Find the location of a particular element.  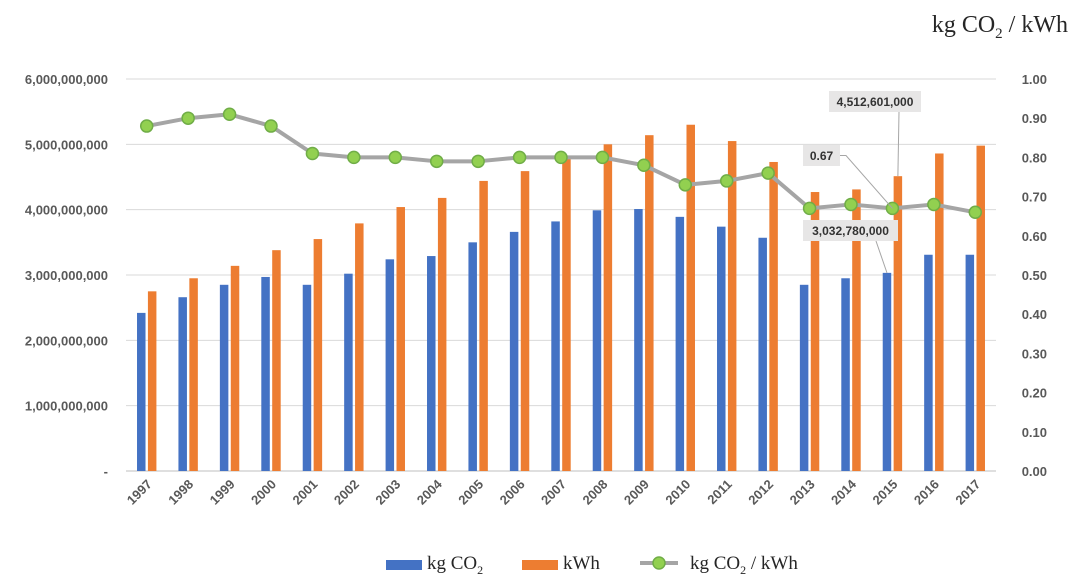

right-tick-label: 0.00 is located at coordinates (1034, 471).